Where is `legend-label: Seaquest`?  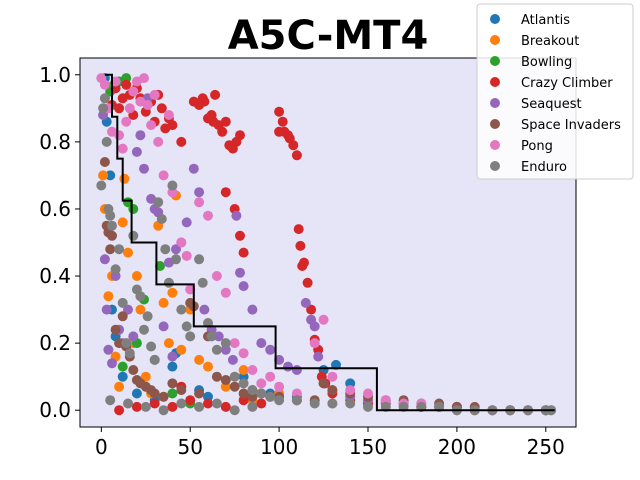 legend-label: Seaquest is located at coordinates (551, 104).